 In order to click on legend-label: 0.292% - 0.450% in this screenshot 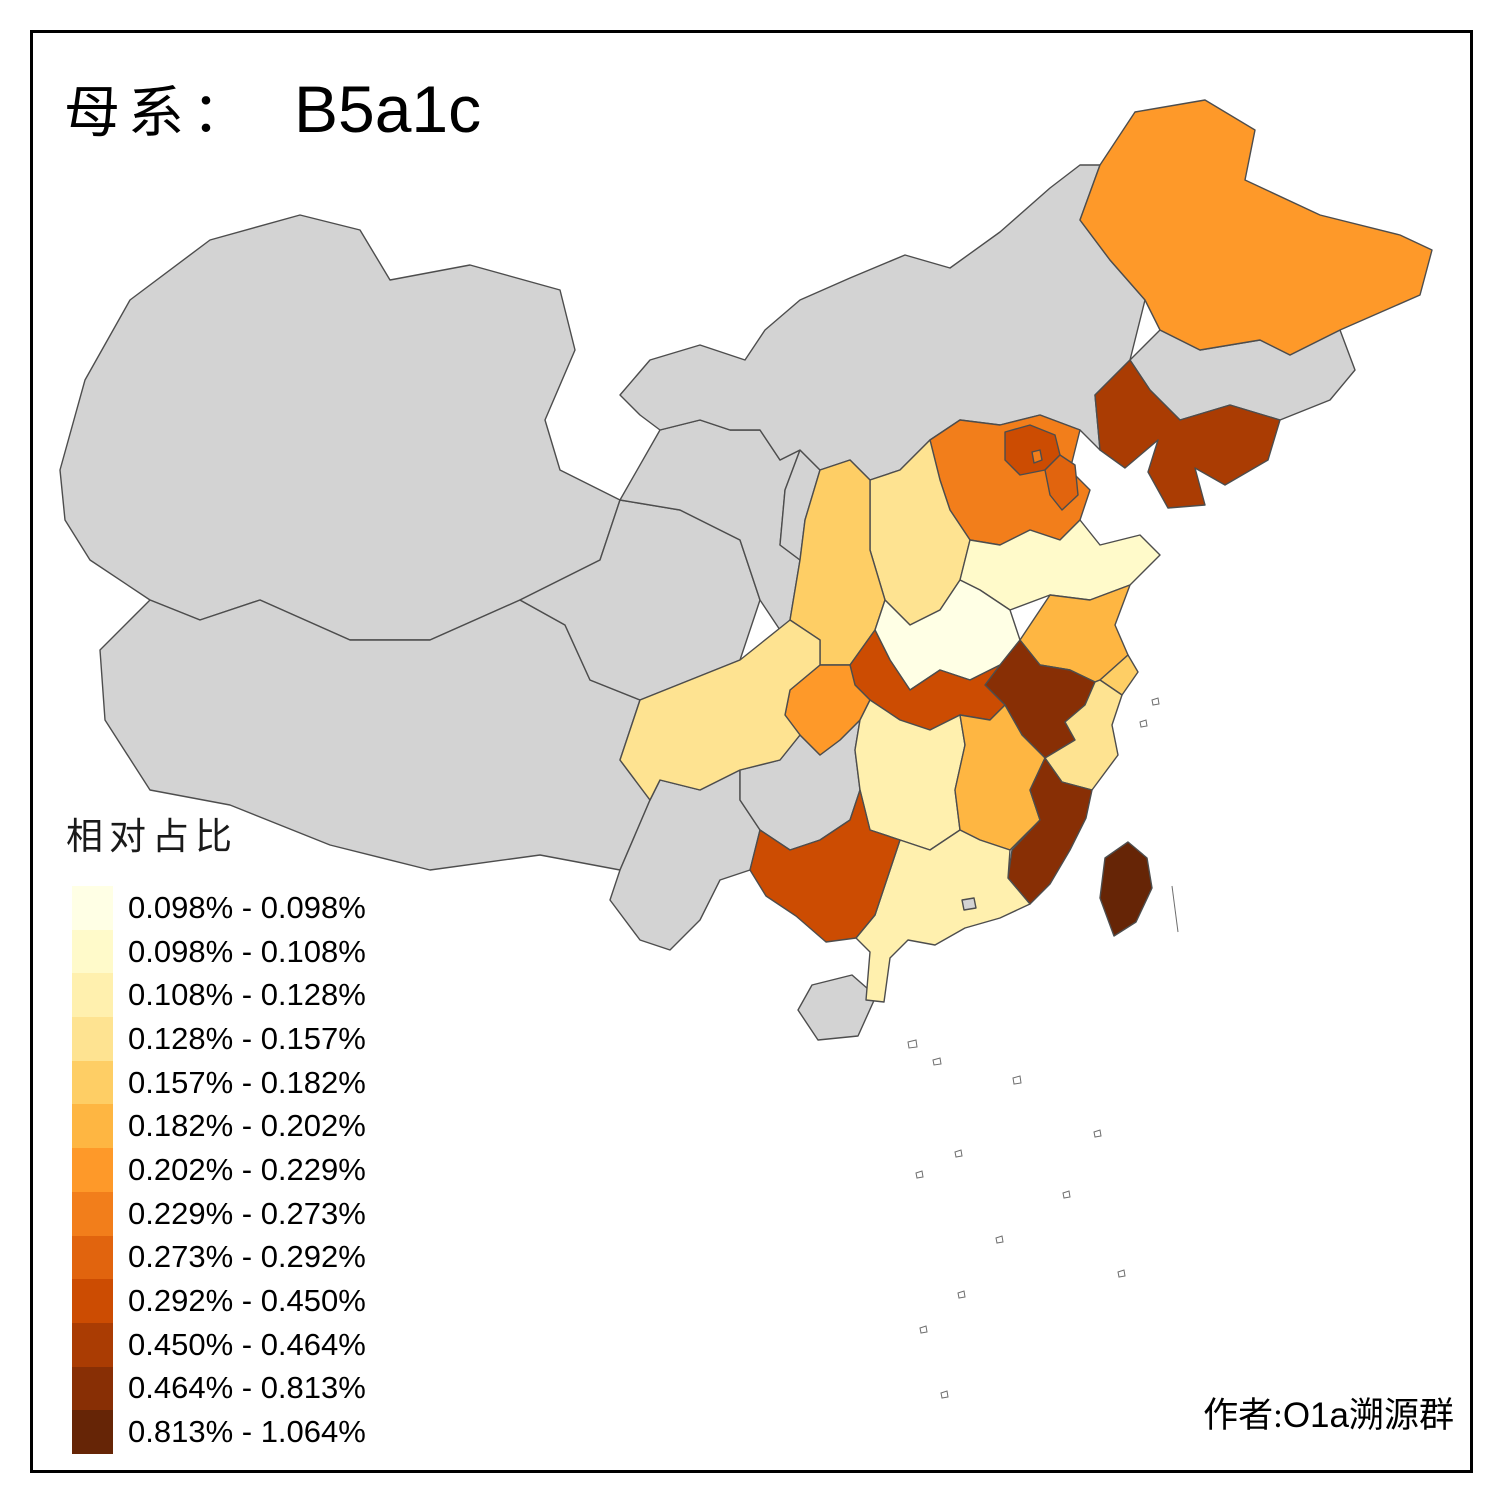, I will do `click(247, 1301)`.